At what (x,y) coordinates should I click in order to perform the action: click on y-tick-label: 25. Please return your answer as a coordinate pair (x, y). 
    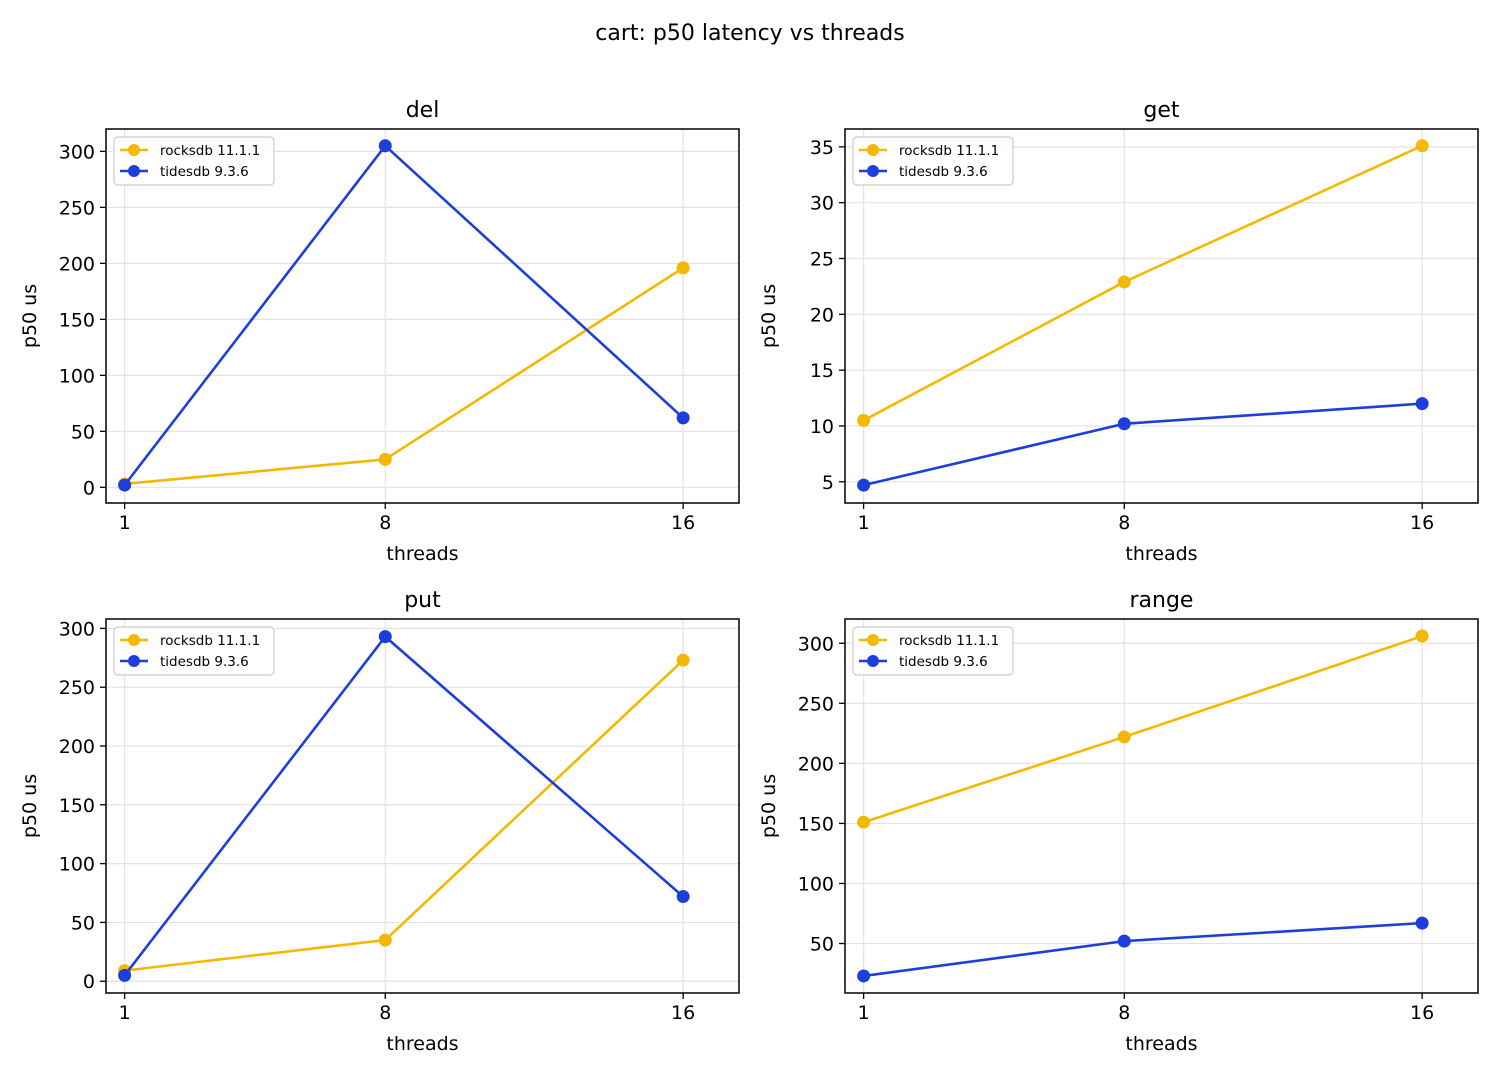
    Looking at the image, I should click on (822, 260).